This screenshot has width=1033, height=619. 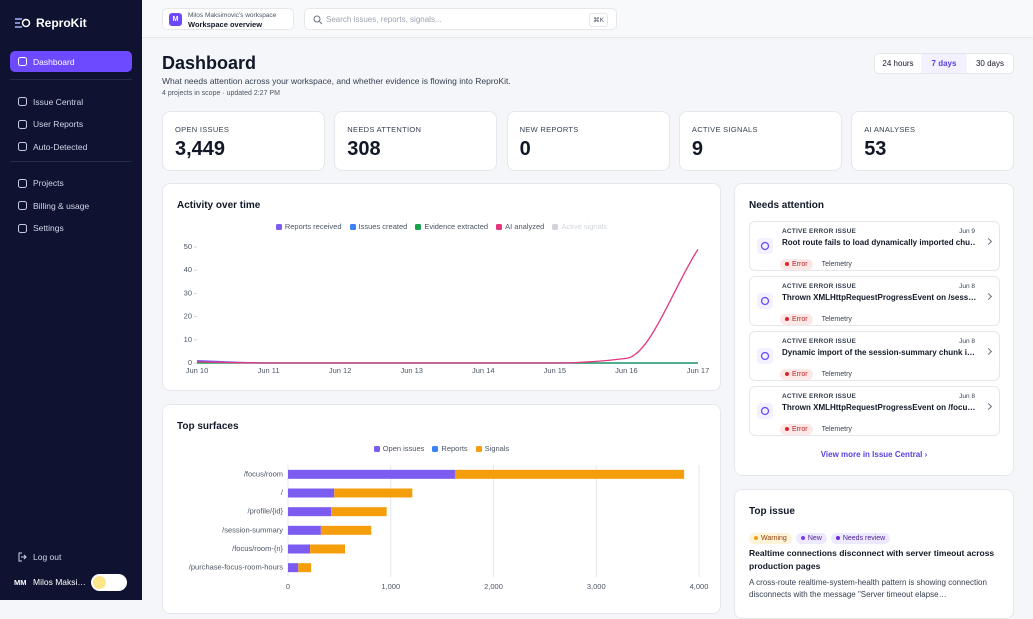 What do you see at coordinates (71, 101) in the screenshot?
I see `nav-item: Issue Central` at bounding box center [71, 101].